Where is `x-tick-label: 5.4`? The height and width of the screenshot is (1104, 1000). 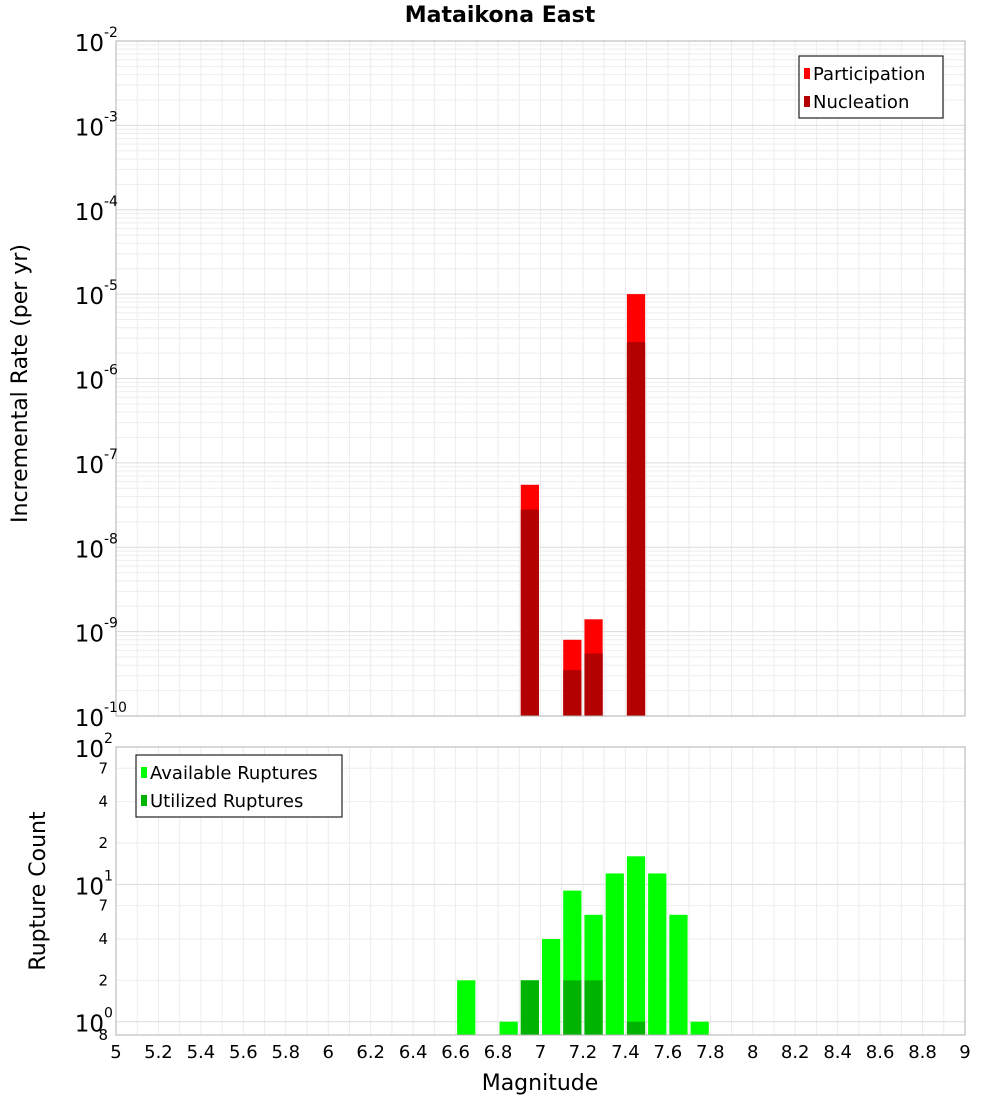 x-tick-label: 5.4 is located at coordinates (201, 1052).